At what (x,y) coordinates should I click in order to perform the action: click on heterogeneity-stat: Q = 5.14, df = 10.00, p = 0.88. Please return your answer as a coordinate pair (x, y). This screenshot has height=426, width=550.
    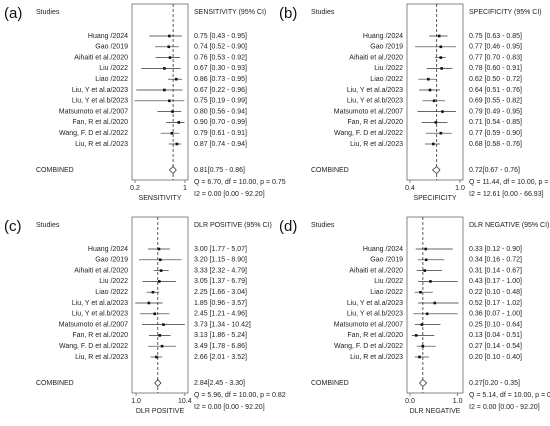
    Looking at the image, I should click on (509, 395).